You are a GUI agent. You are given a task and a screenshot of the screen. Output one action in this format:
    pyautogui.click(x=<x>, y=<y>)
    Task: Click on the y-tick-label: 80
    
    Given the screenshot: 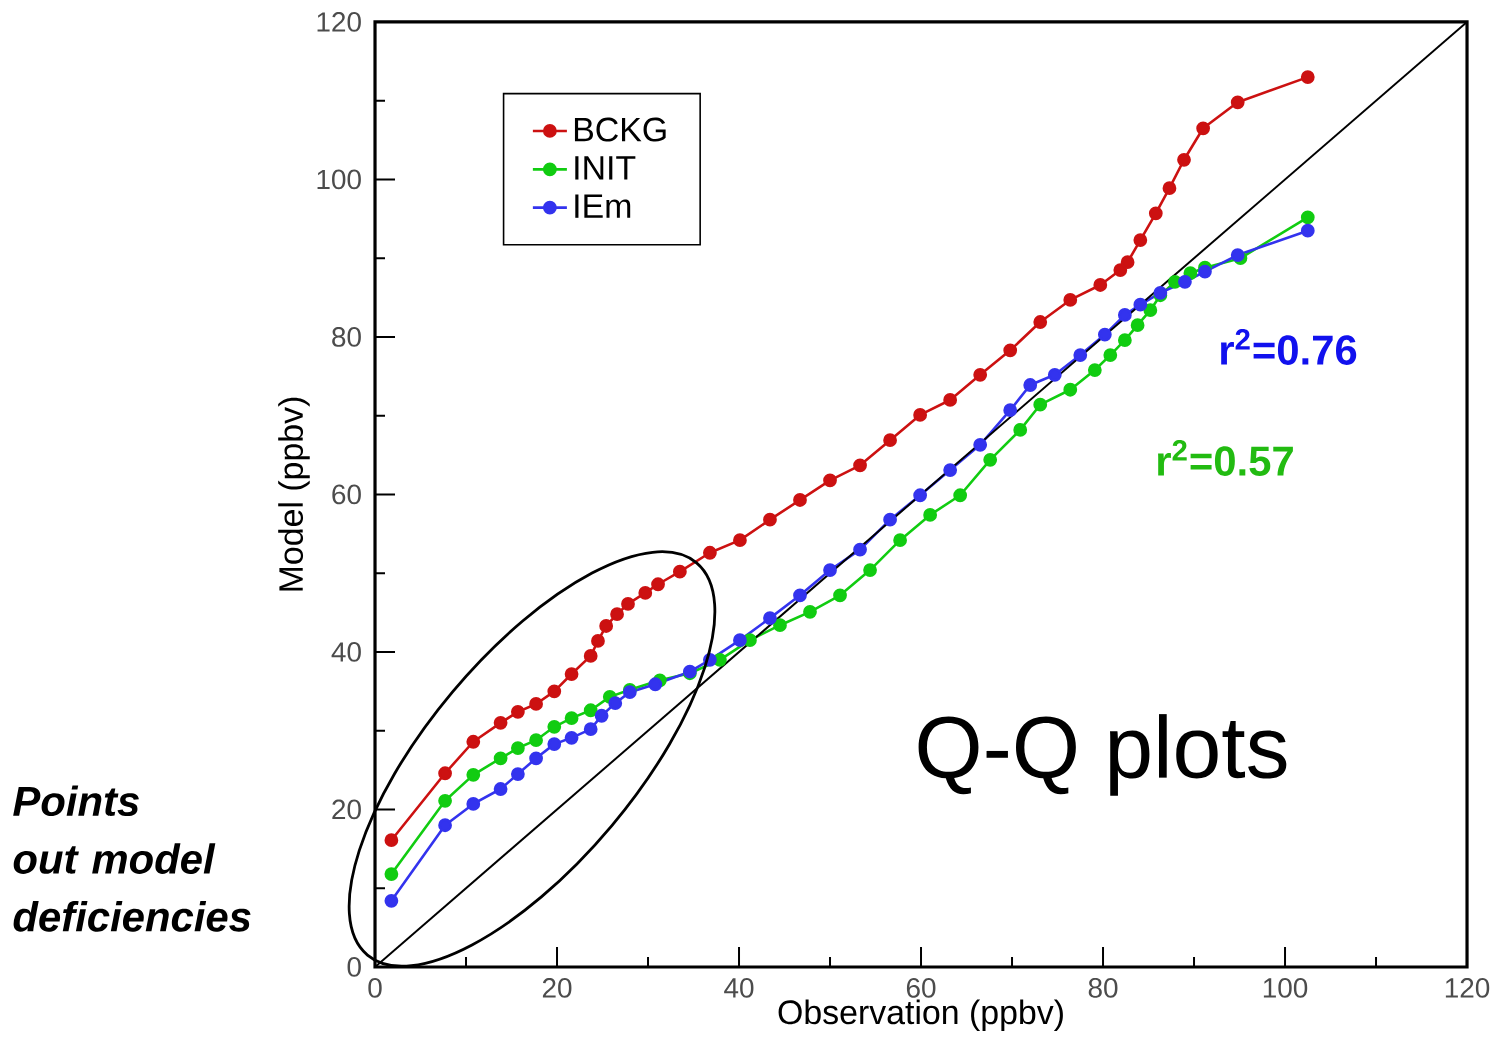 What is the action you would take?
    pyautogui.click(x=346, y=337)
    